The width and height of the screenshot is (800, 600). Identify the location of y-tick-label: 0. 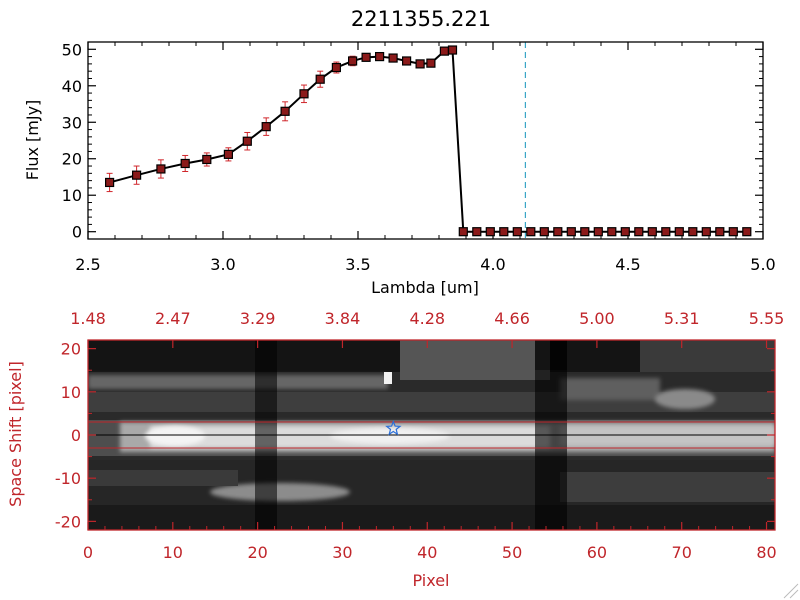
(77, 232).